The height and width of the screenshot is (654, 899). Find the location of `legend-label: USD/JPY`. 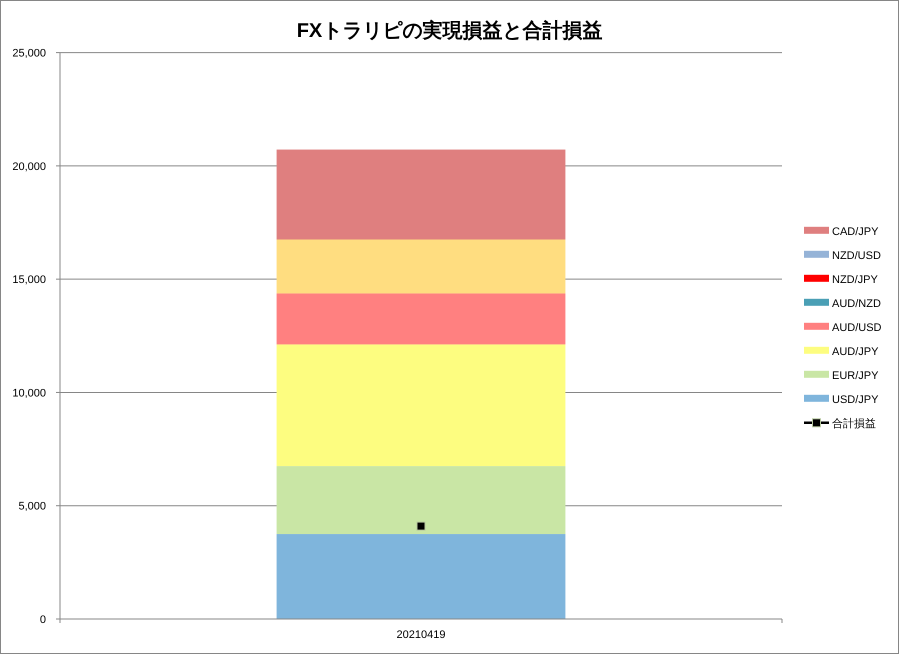

legend-label: USD/JPY is located at coordinates (856, 400).